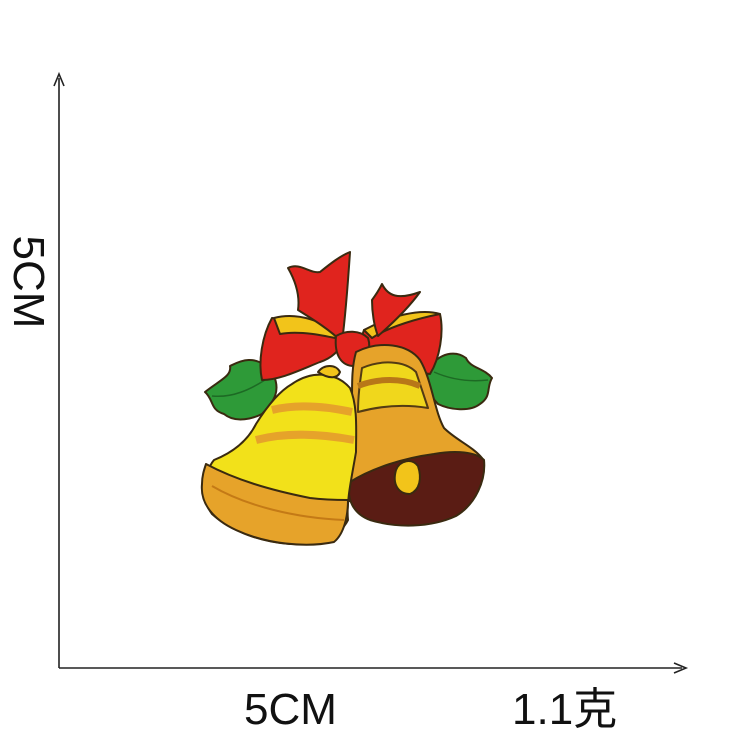 The height and width of the screenshot is (750, 750). What do you see at coordinates (407, 477) in the screenshot?
I see `right-bell-clapper-icon` at bounding box center [407, 477].